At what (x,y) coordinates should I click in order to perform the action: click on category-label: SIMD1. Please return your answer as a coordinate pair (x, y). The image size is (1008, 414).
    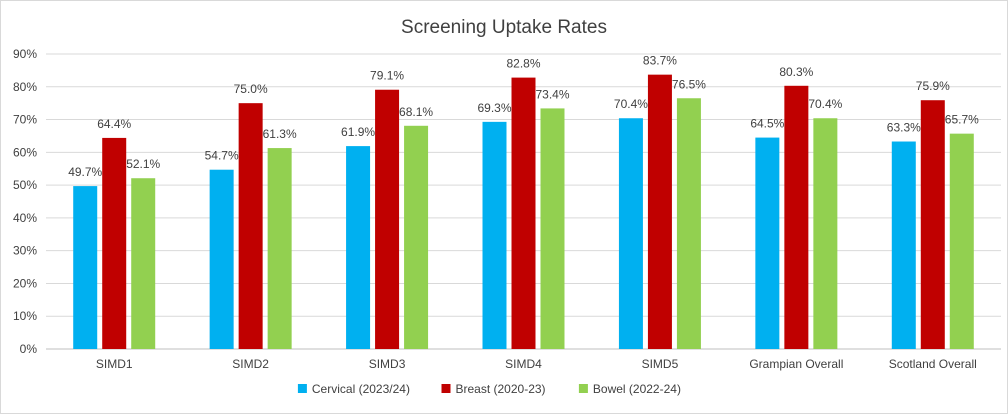
    Looking at the image, I should click on (114, 364).